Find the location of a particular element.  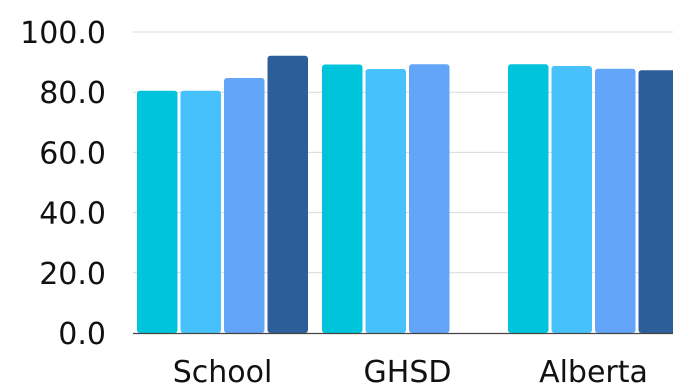

y-tick-label: 0.0 is located at coordinates (82, 334).